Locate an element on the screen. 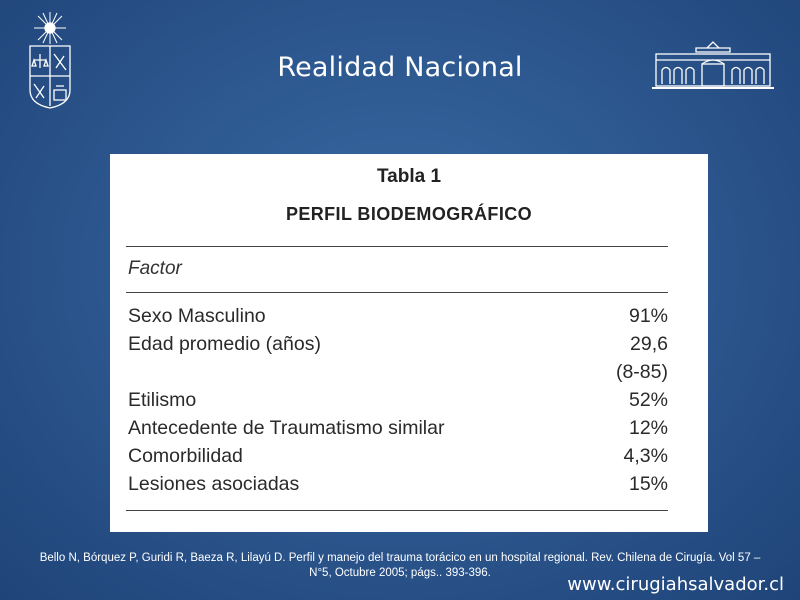  row-value: 15% is located at coordinates (648, 484).